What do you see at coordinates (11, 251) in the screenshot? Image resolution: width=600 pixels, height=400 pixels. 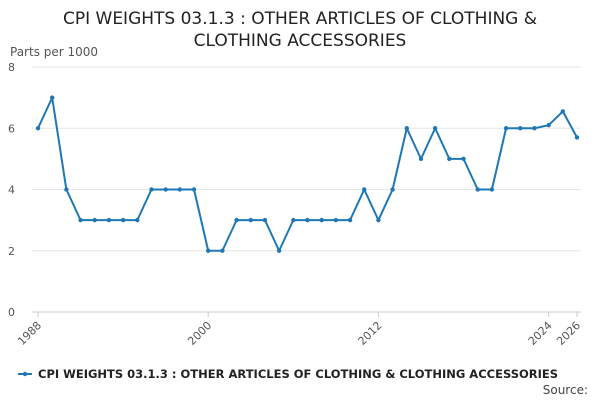 I see `y-tick-label: 2` at bounding box center [11, 251].